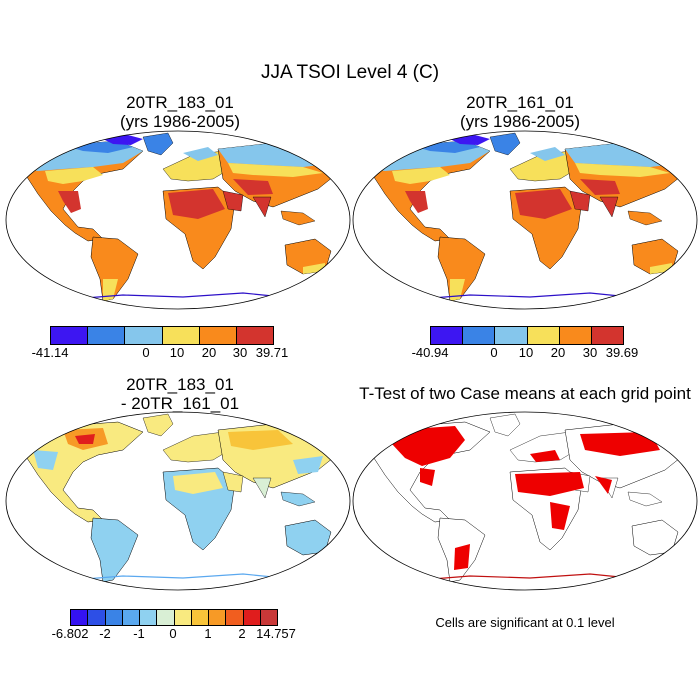 The height and width of the screenshot is (700, 700). Describe the element at coordinates (177, 352) in the screenshot. I see `cb1-label: 10` at that location.